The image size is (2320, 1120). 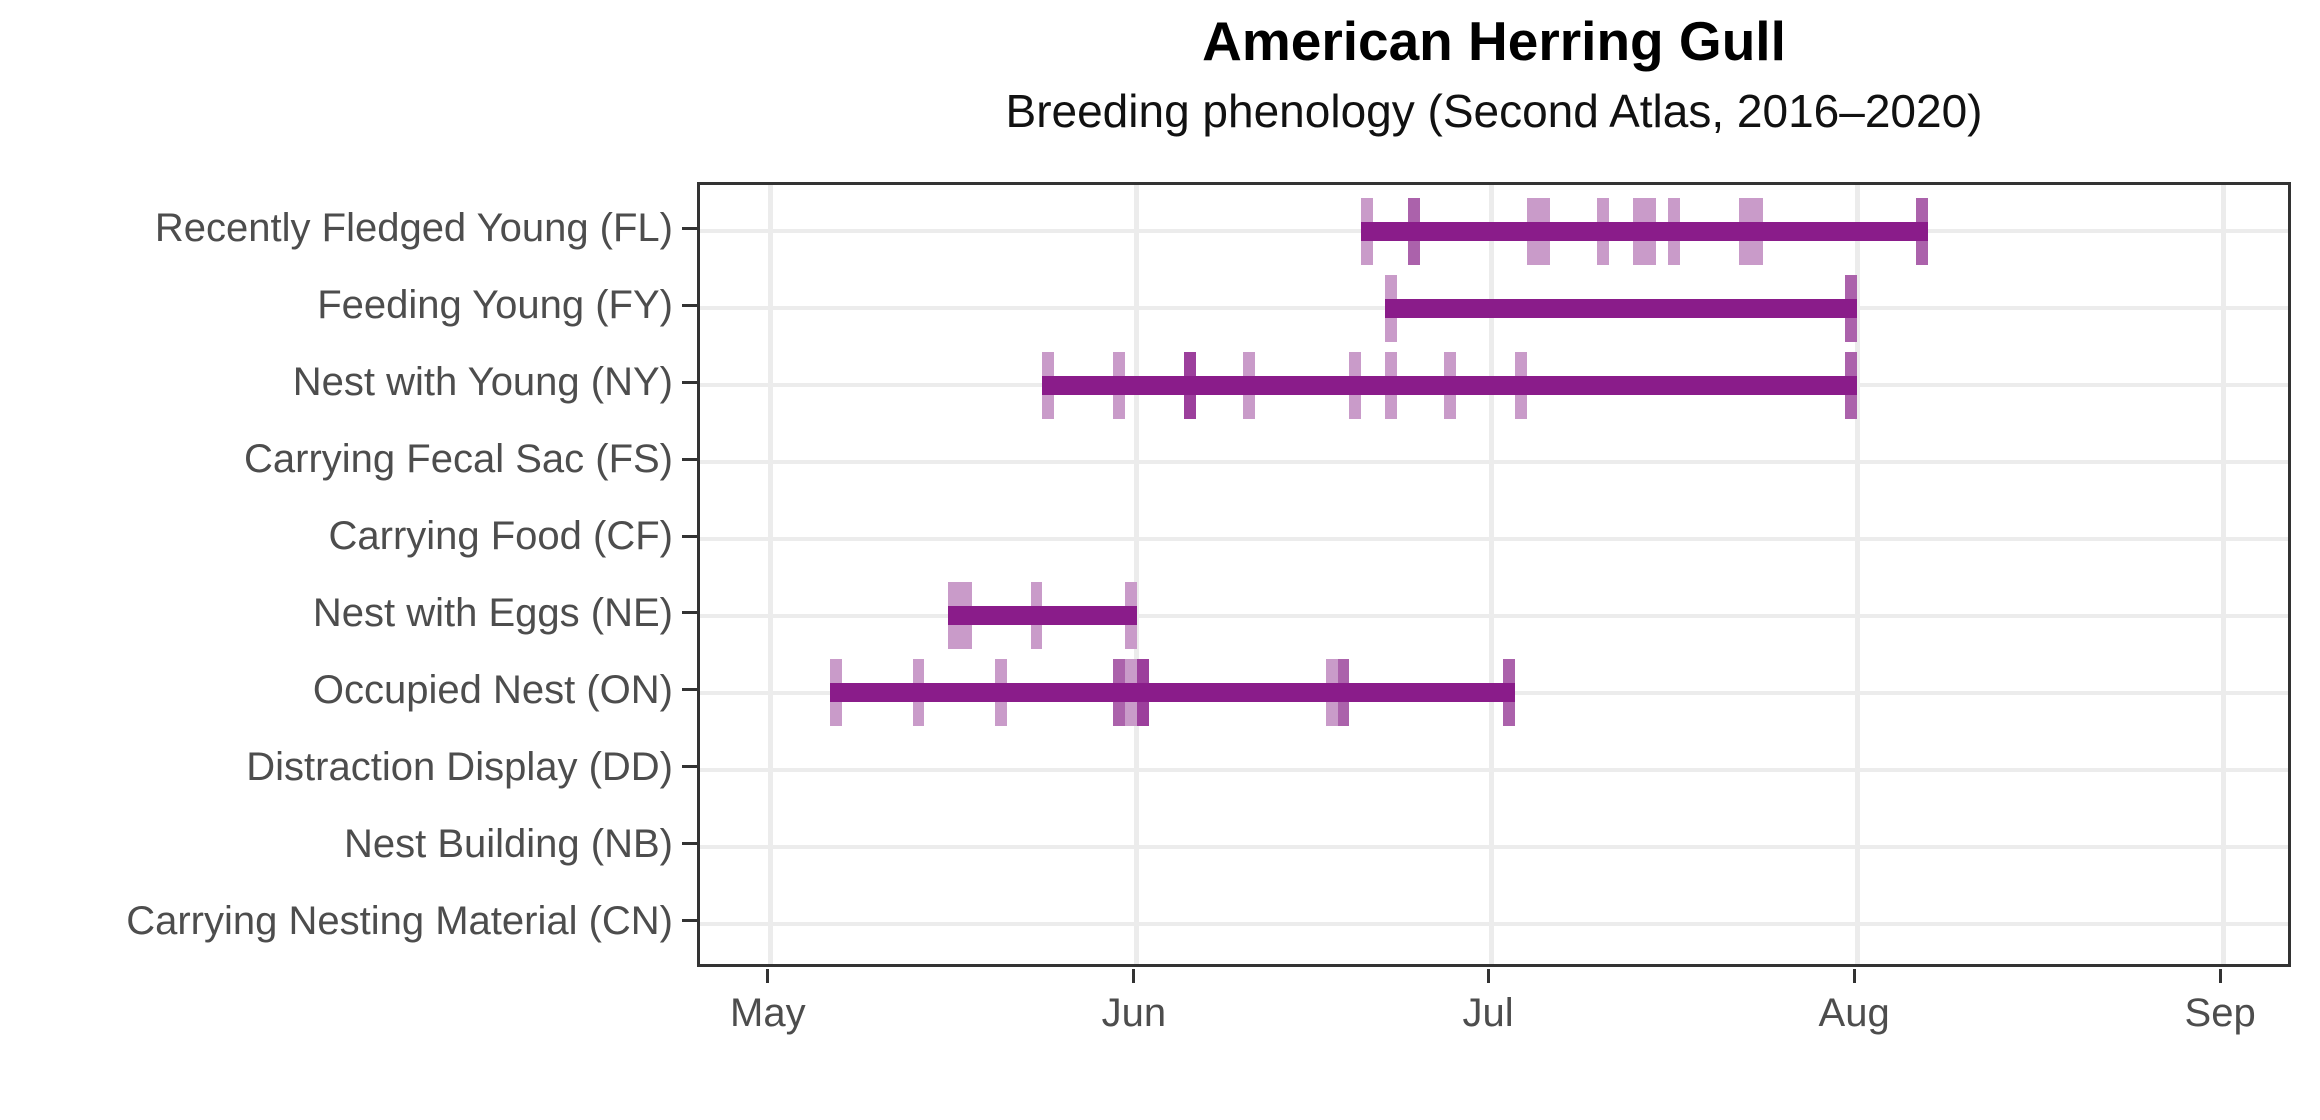 I want to click on x-tick-label-Sep: Sep, so click(x=2220, y=1013).